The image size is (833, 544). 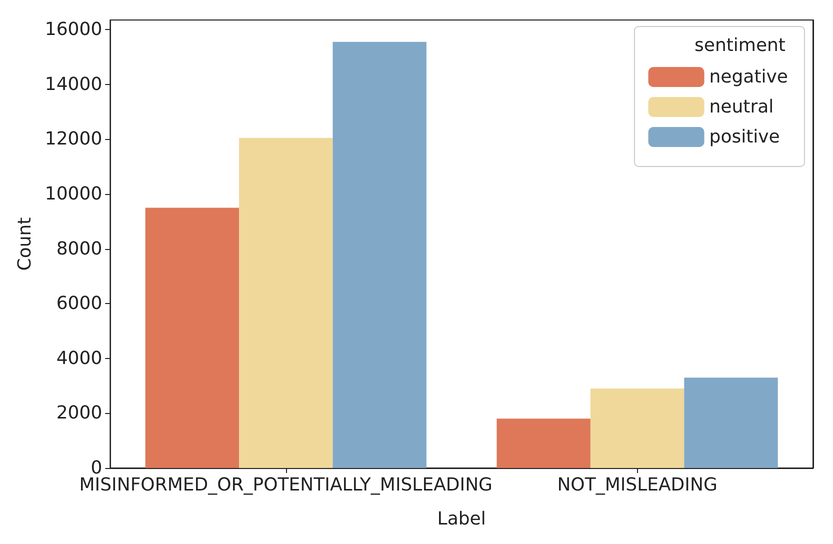 What do you see at coordinates (73, 139) in the screenshot?
I see `y-tick-label: 12000` at bounding box center [73, 139].